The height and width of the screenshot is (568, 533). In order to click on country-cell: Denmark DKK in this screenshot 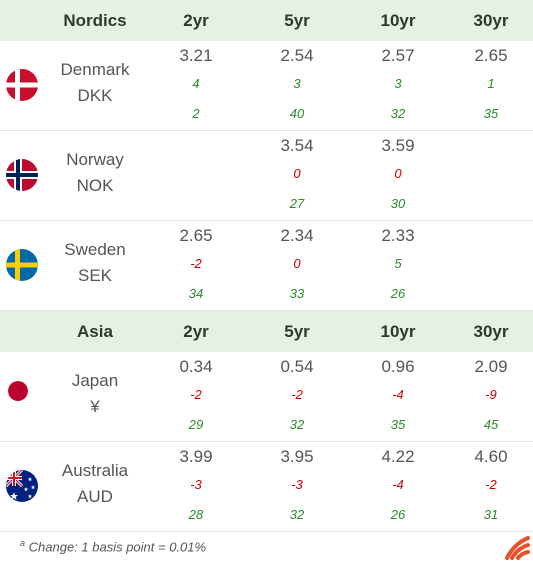, I will do `click(72, 85)`.